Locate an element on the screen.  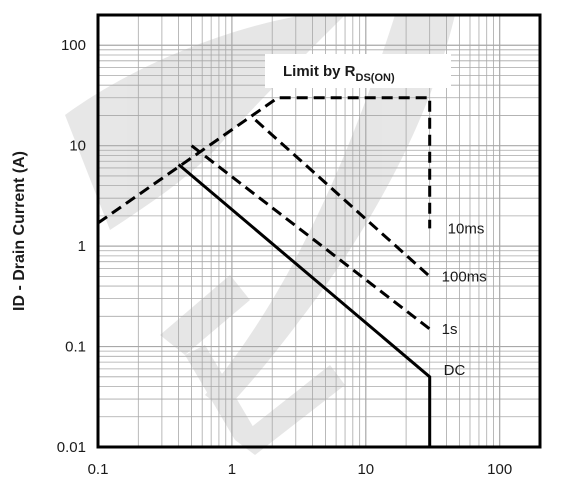
limit-annotation-box is located at coordinates (358, 71).